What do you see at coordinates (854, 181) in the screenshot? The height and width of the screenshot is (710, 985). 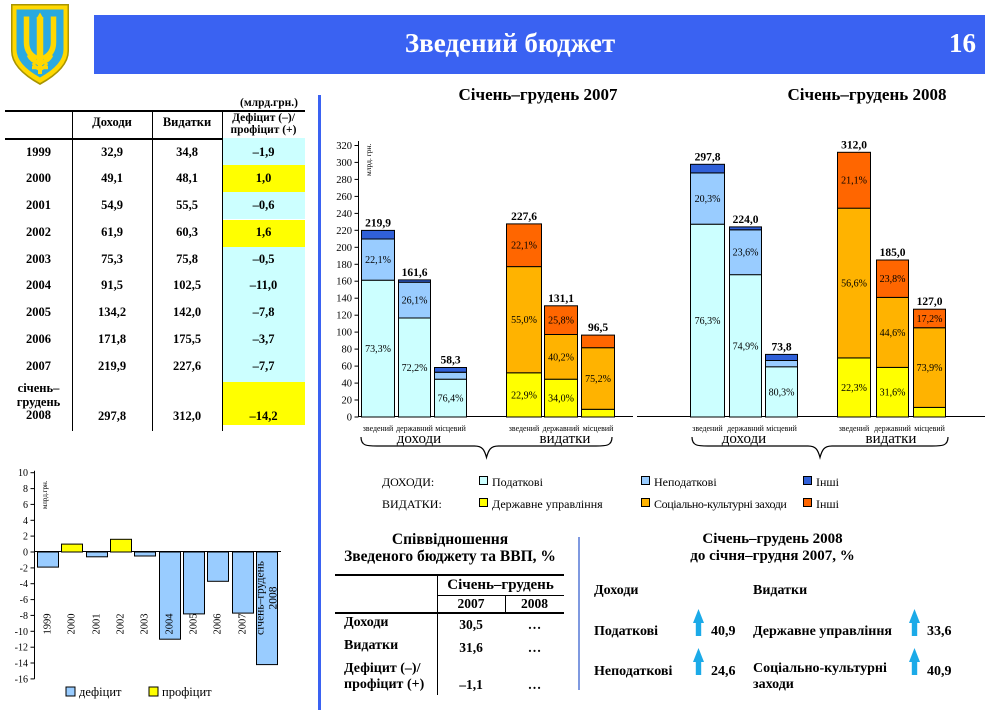 I see `svg-text: 21,1%` at bounding box center [854, 181].